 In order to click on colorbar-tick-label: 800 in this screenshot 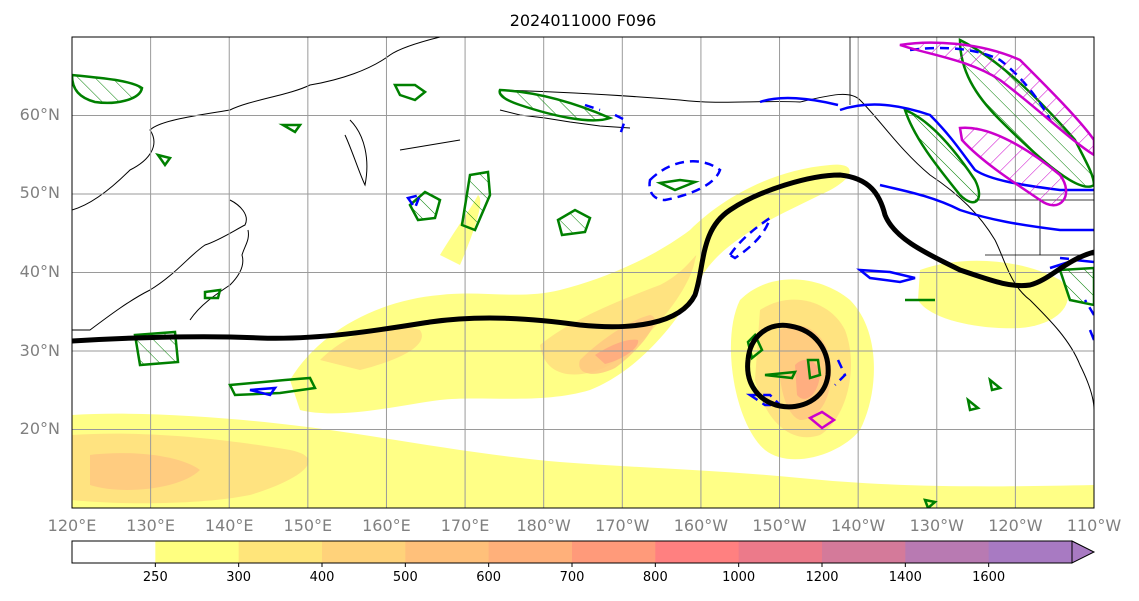, I will do `click(655, 577)`.